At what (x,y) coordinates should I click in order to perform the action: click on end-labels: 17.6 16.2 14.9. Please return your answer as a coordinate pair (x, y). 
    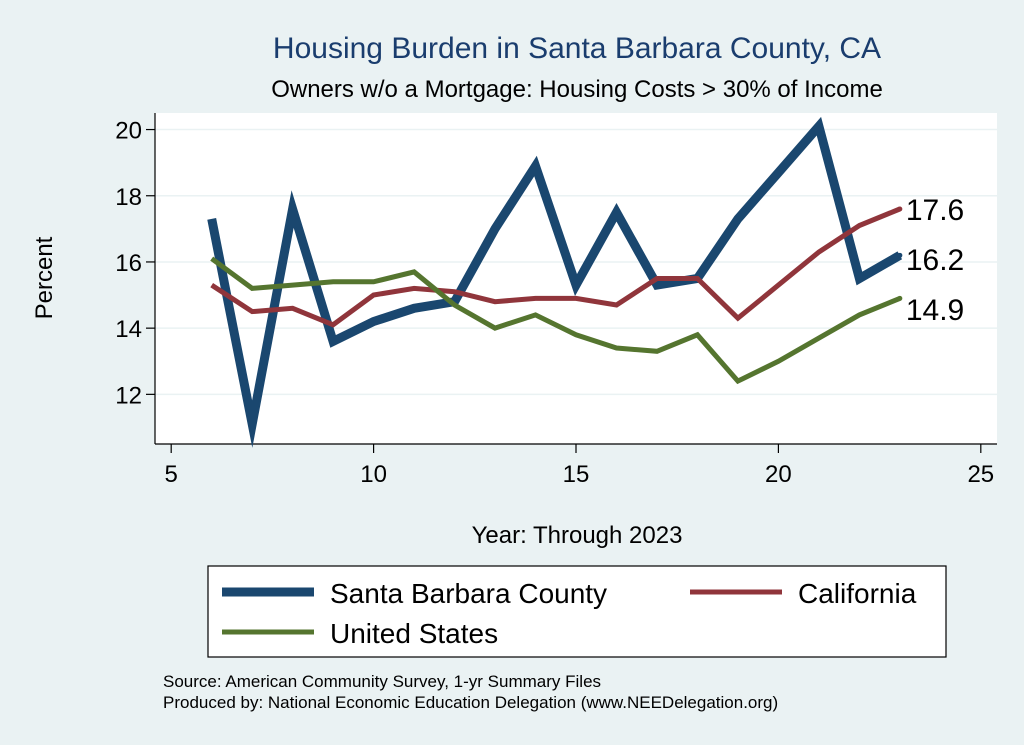
    Looking at the image, I should click on (935, 260).